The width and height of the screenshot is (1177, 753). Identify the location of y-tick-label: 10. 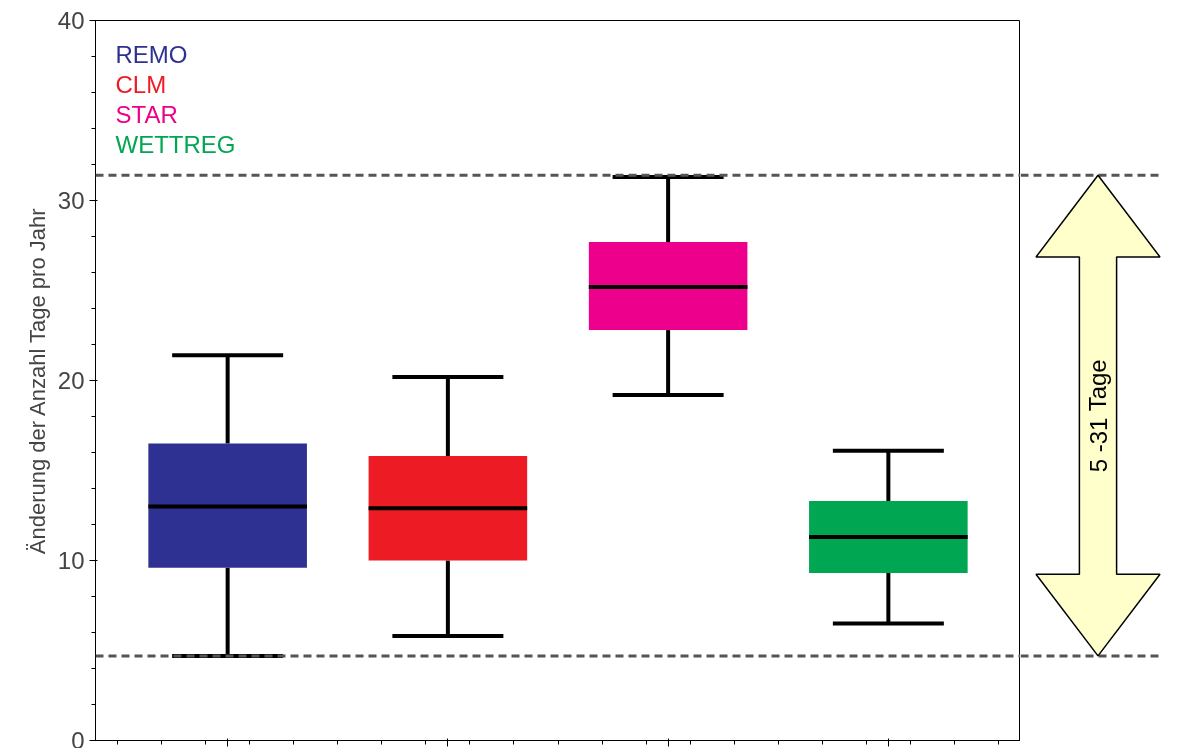
(71, 560).